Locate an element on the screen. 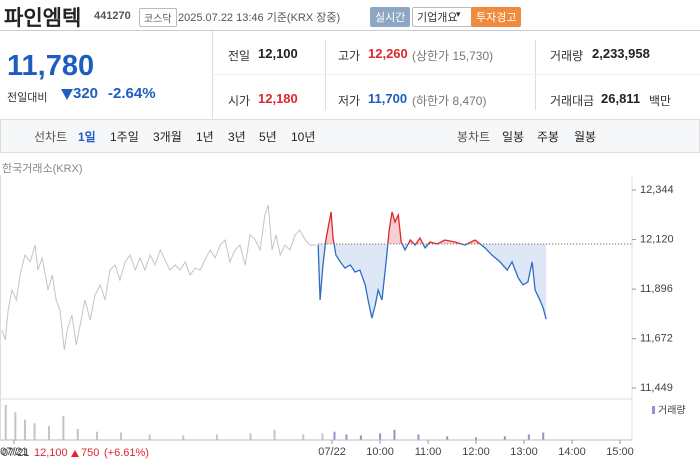 This screenshot has width=700, height=465. tab: 3년 is located at coordinates (237, 137).